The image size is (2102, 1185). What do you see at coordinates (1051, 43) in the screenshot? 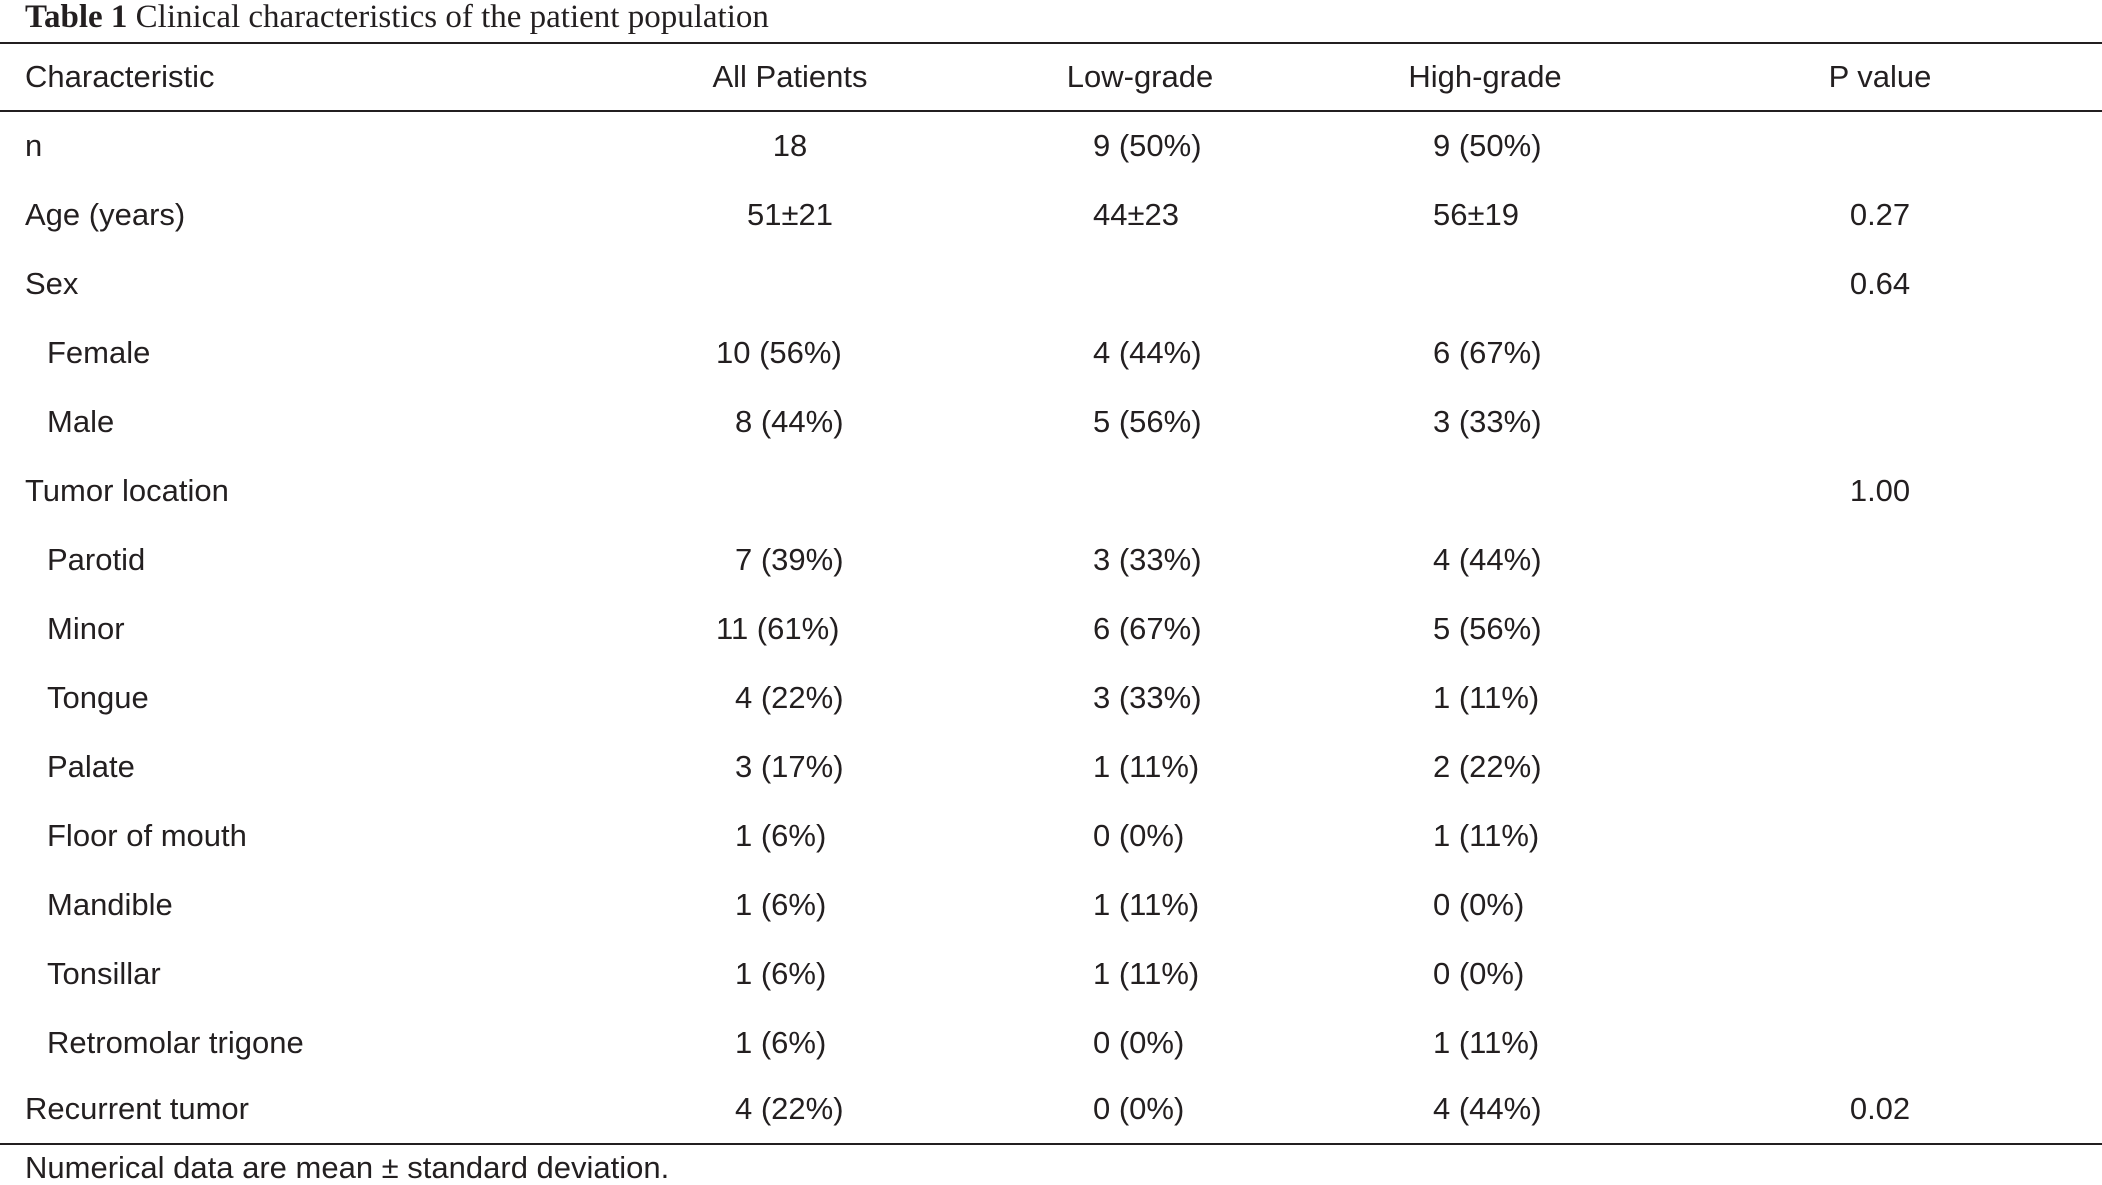
I see `table-top-rule` at bounding box center [1051, 43].